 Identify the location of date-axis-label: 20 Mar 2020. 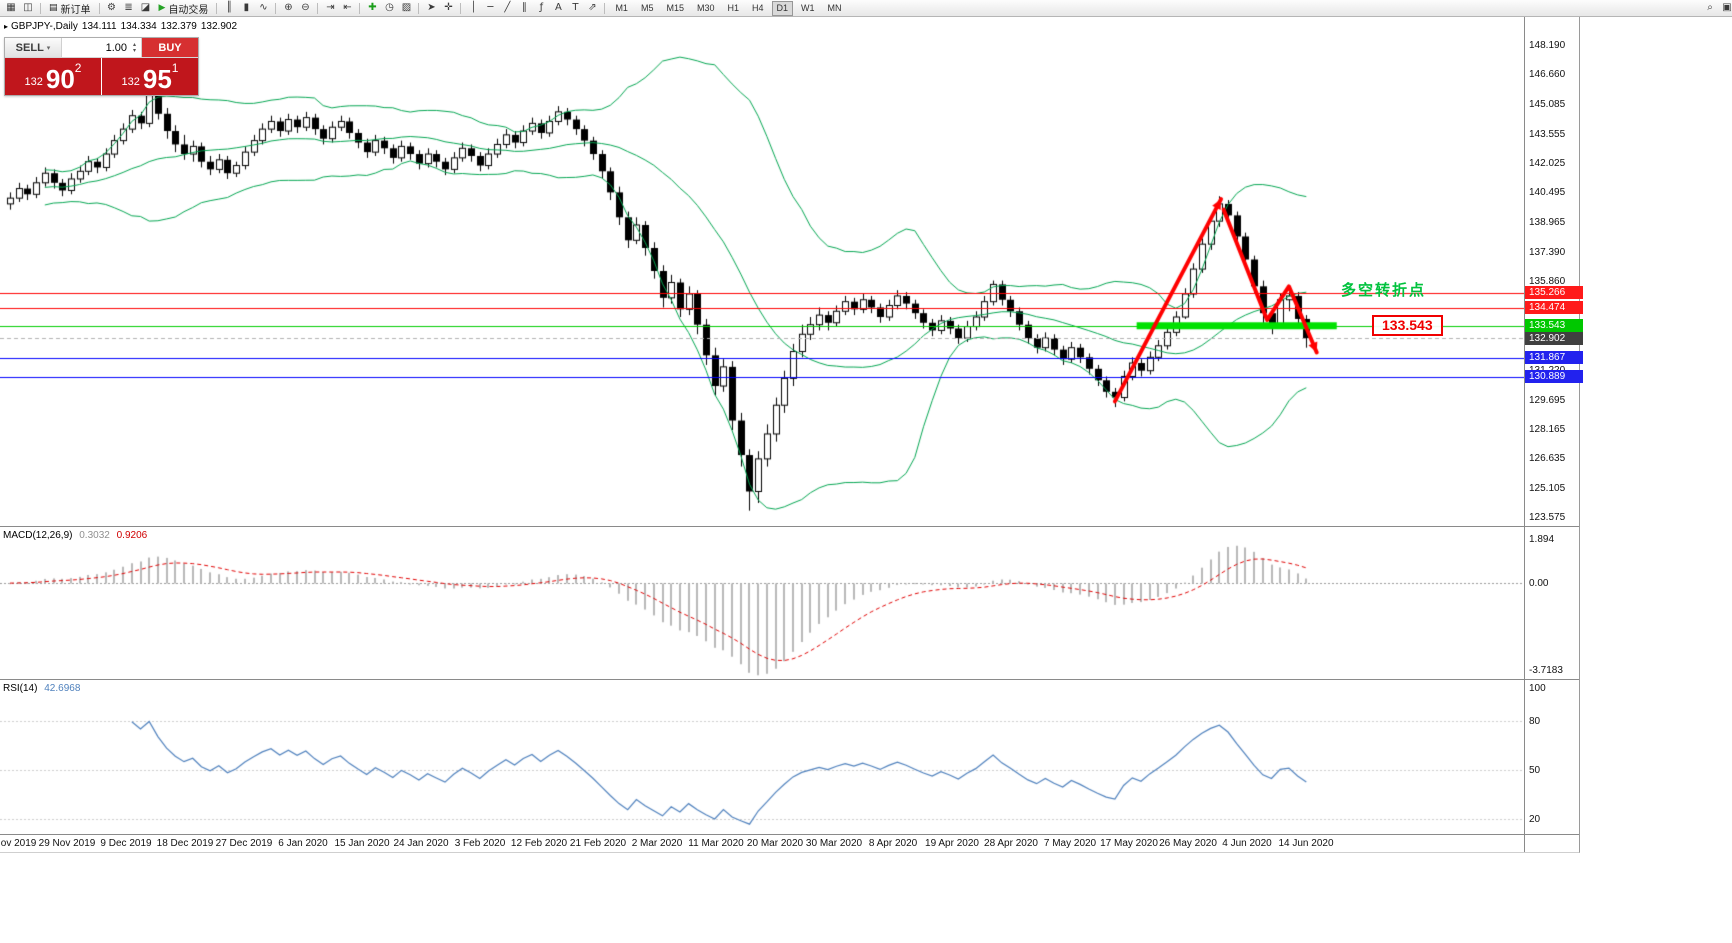
(775, 843).